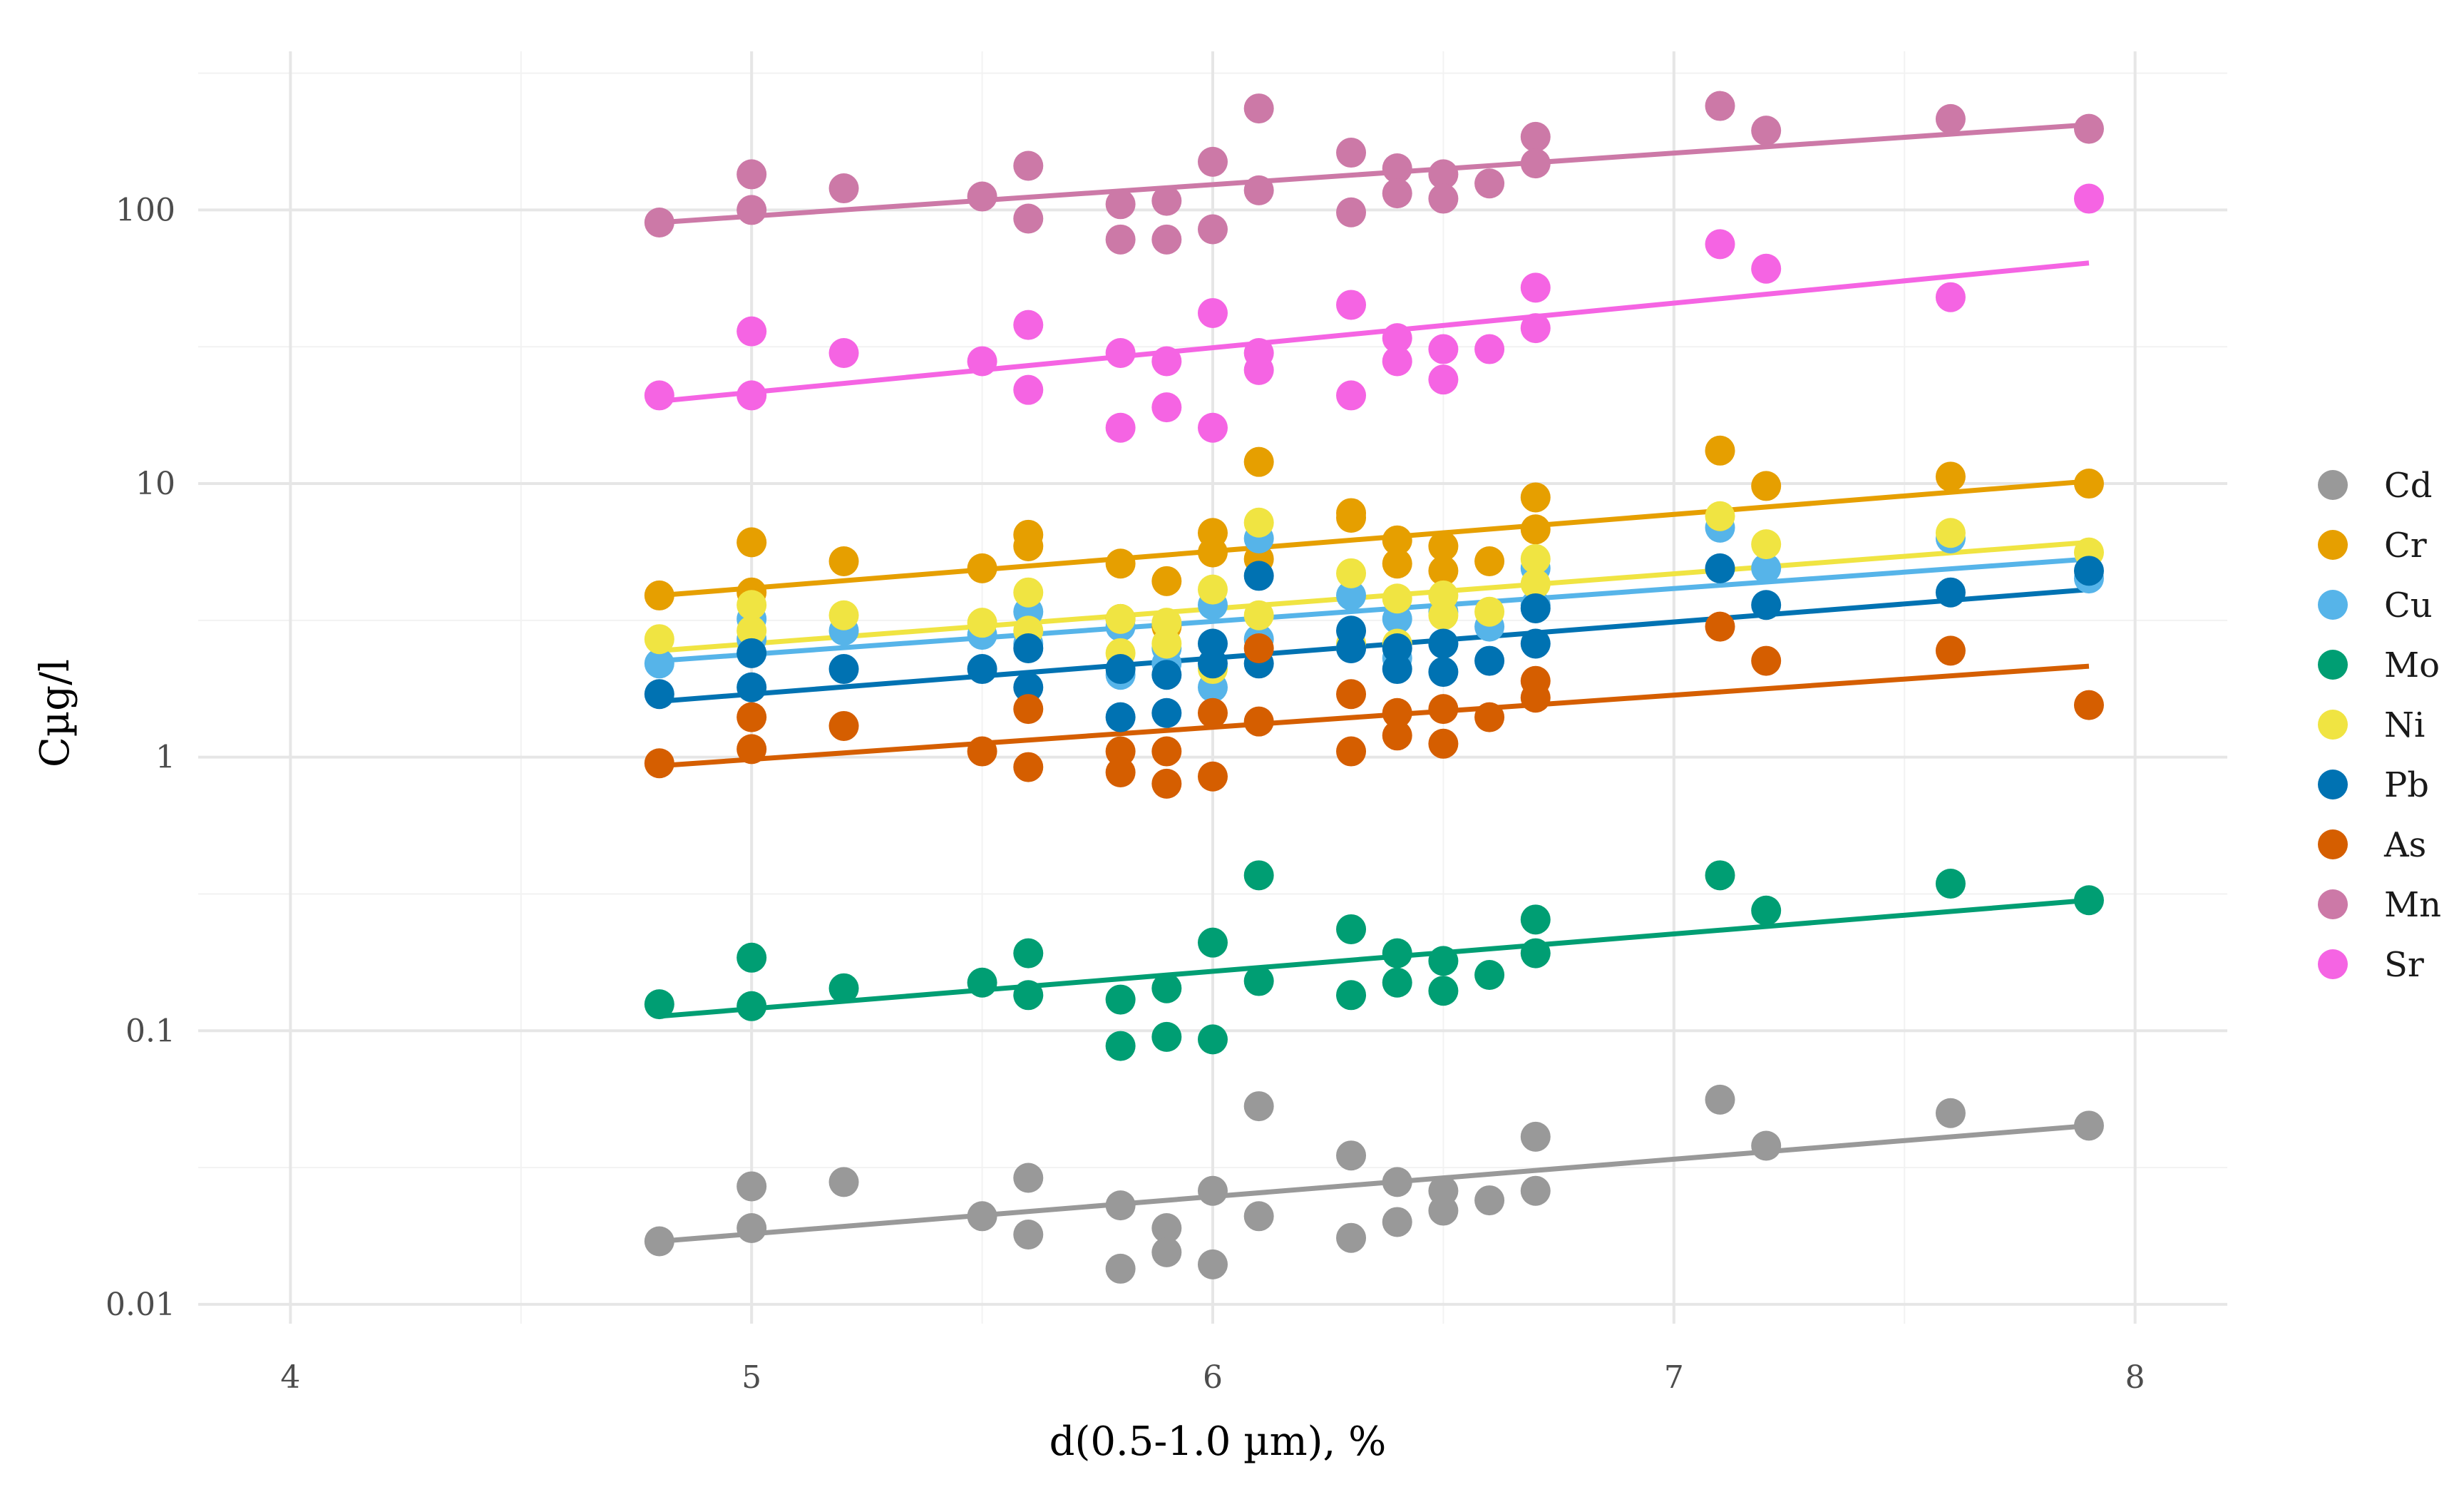 This screenshot has height=1487, width=2464. Describe the element at coordinates (1674, 1377) in the screenshot. I see `x-tick-label: 7` at that location.